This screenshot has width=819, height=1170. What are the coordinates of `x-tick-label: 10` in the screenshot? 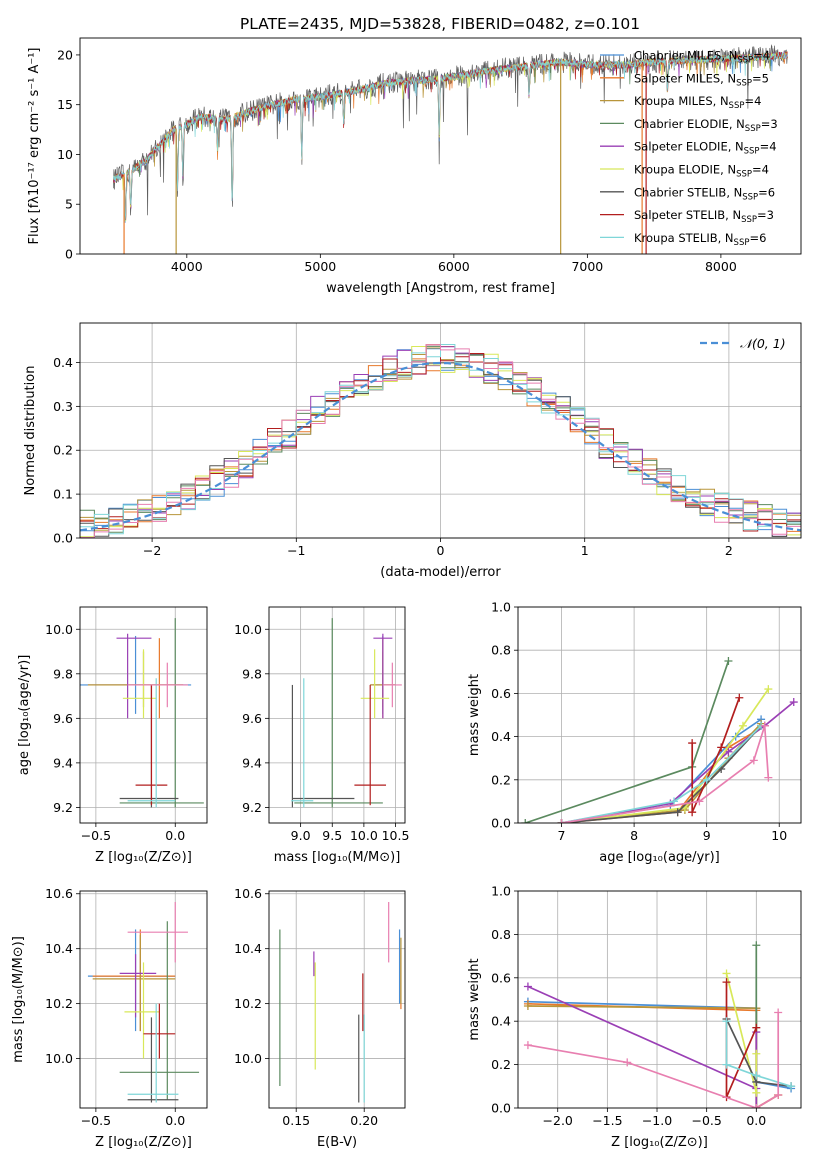 It's located at (779, 835).